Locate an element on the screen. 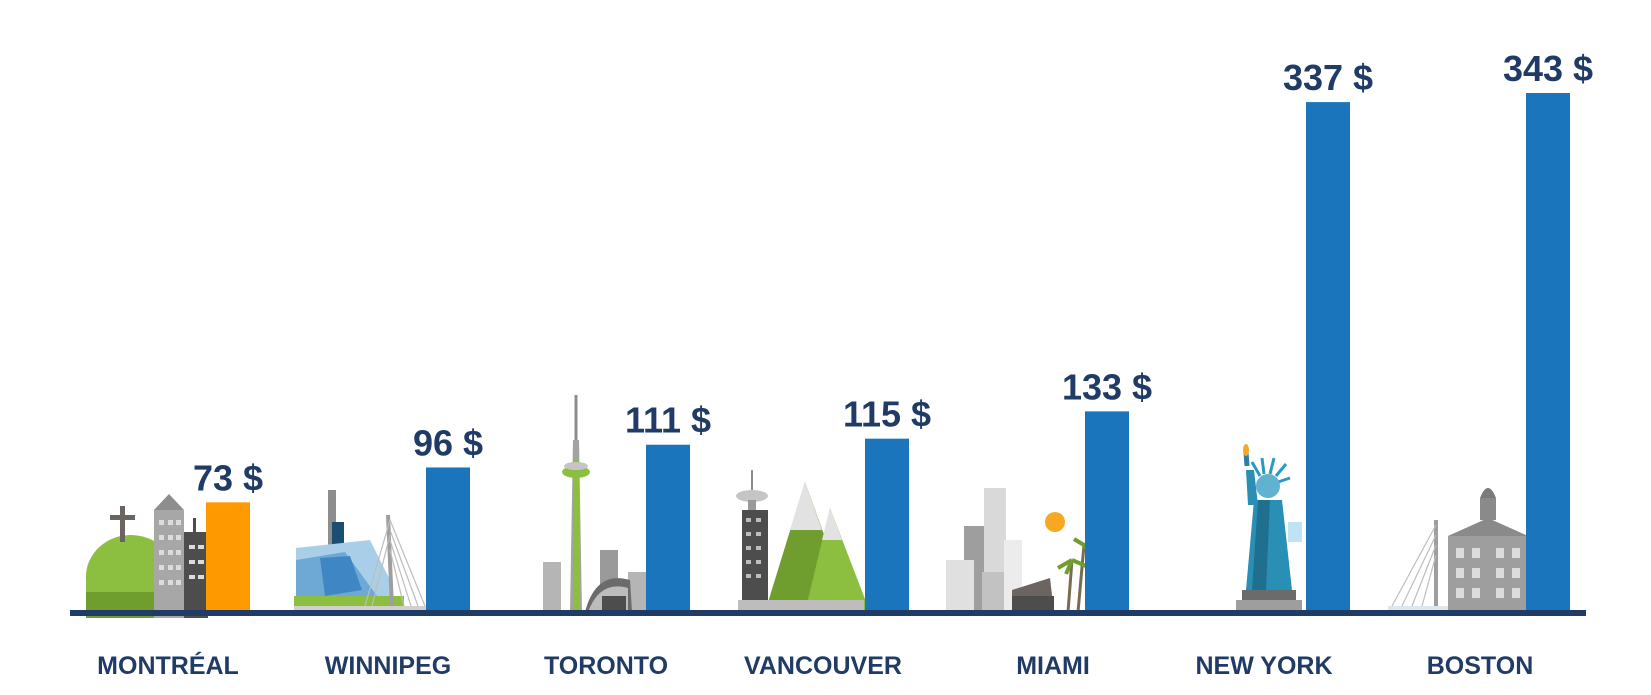  value-label-3: 115 $ is located at coordinates (887, 414).